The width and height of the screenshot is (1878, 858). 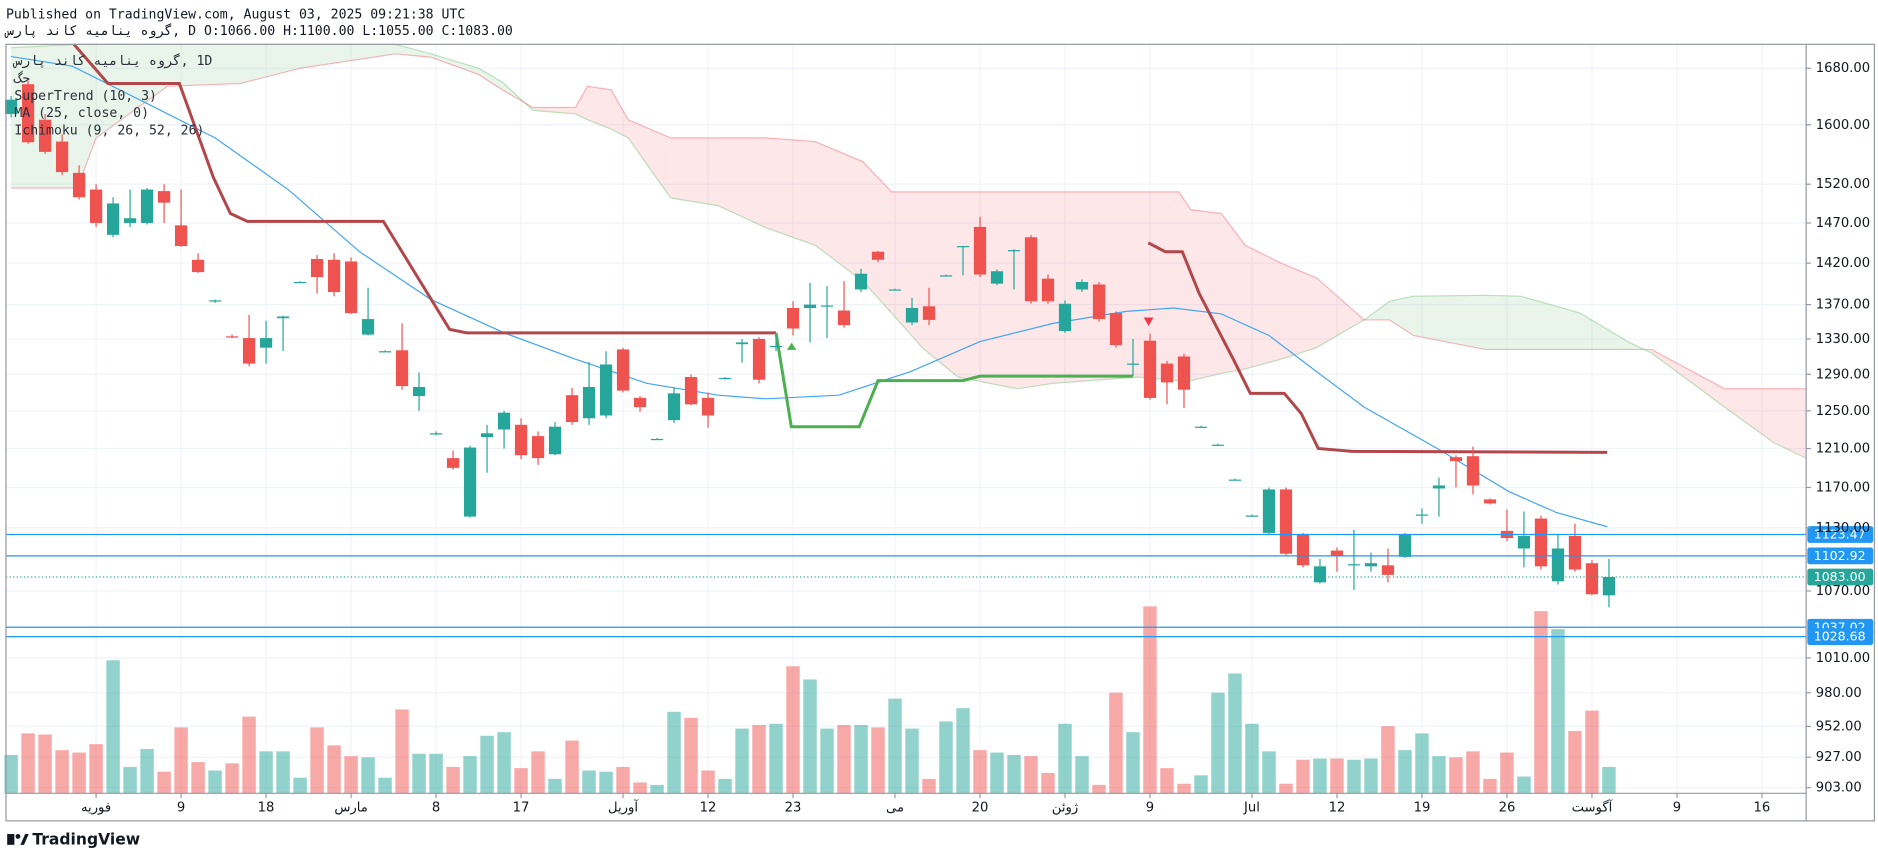 What do you see at coordinates (1843, 339) in the screenshot?
I see `y-tick-label: 1330.00` at bounding box center [1843, 339].